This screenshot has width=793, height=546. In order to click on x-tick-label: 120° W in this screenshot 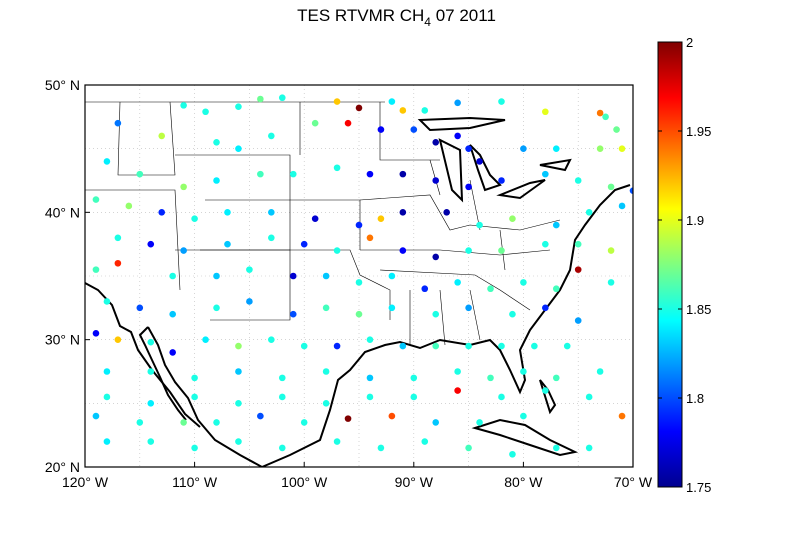, I will do `click(85, 482)`.